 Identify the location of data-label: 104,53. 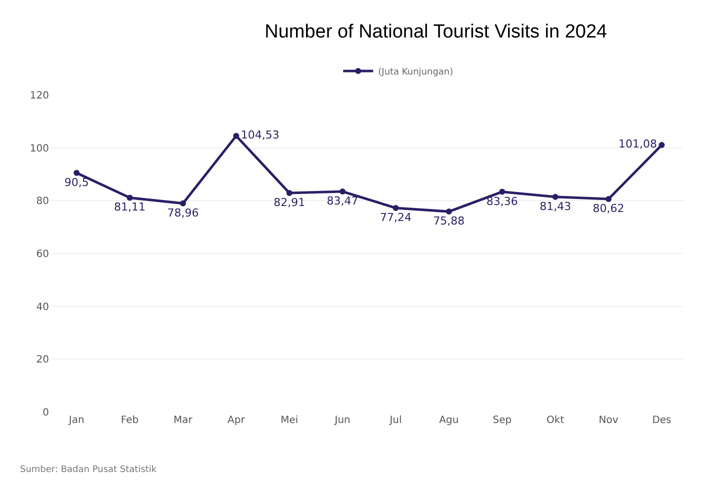
(260, 135).